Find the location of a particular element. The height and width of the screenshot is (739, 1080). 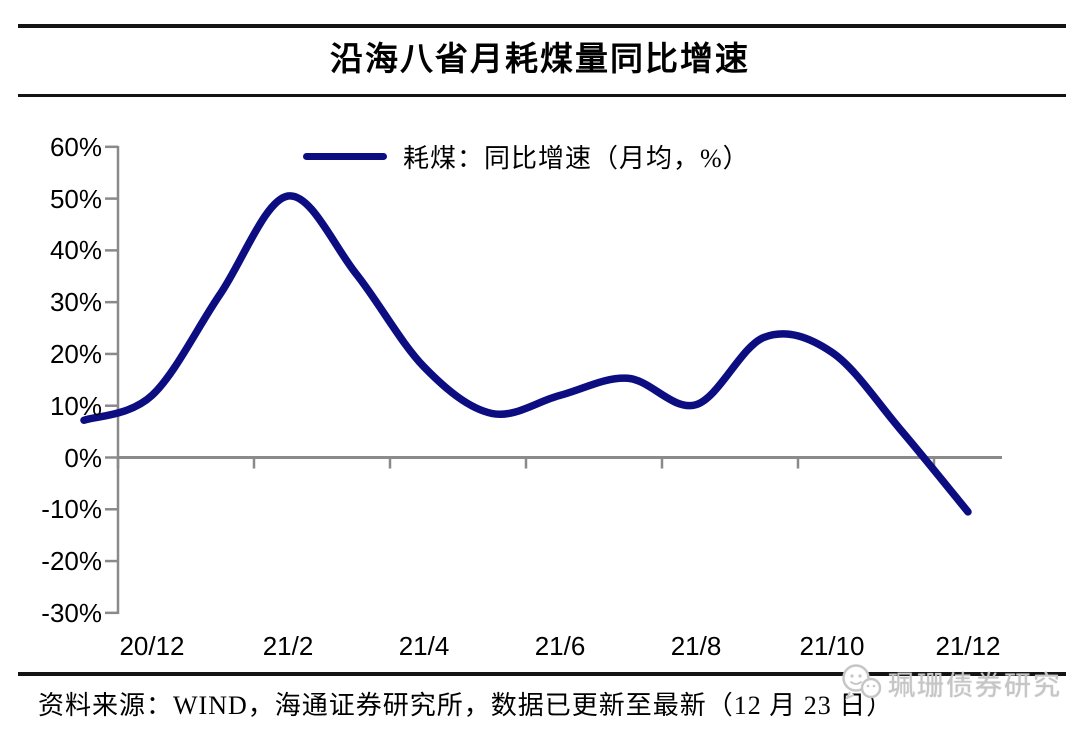

y-tick-label: 40% is located at coordinates (75, 250).